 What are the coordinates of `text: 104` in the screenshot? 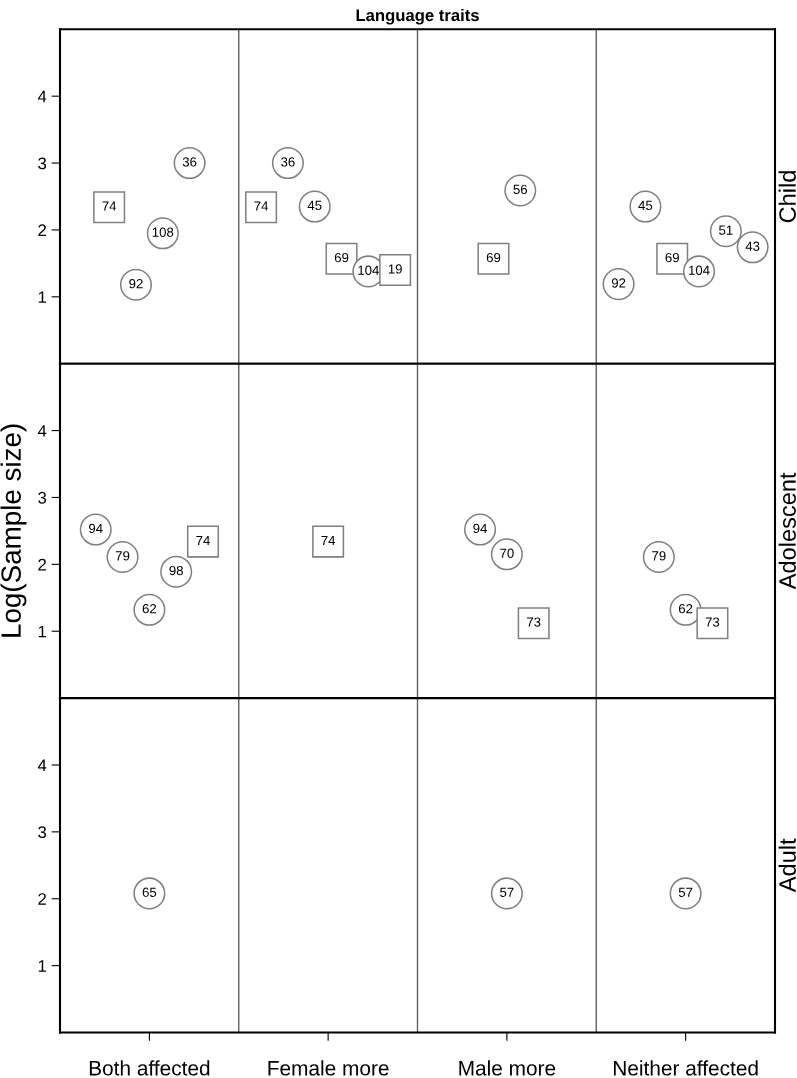 It's located at (699, 270).